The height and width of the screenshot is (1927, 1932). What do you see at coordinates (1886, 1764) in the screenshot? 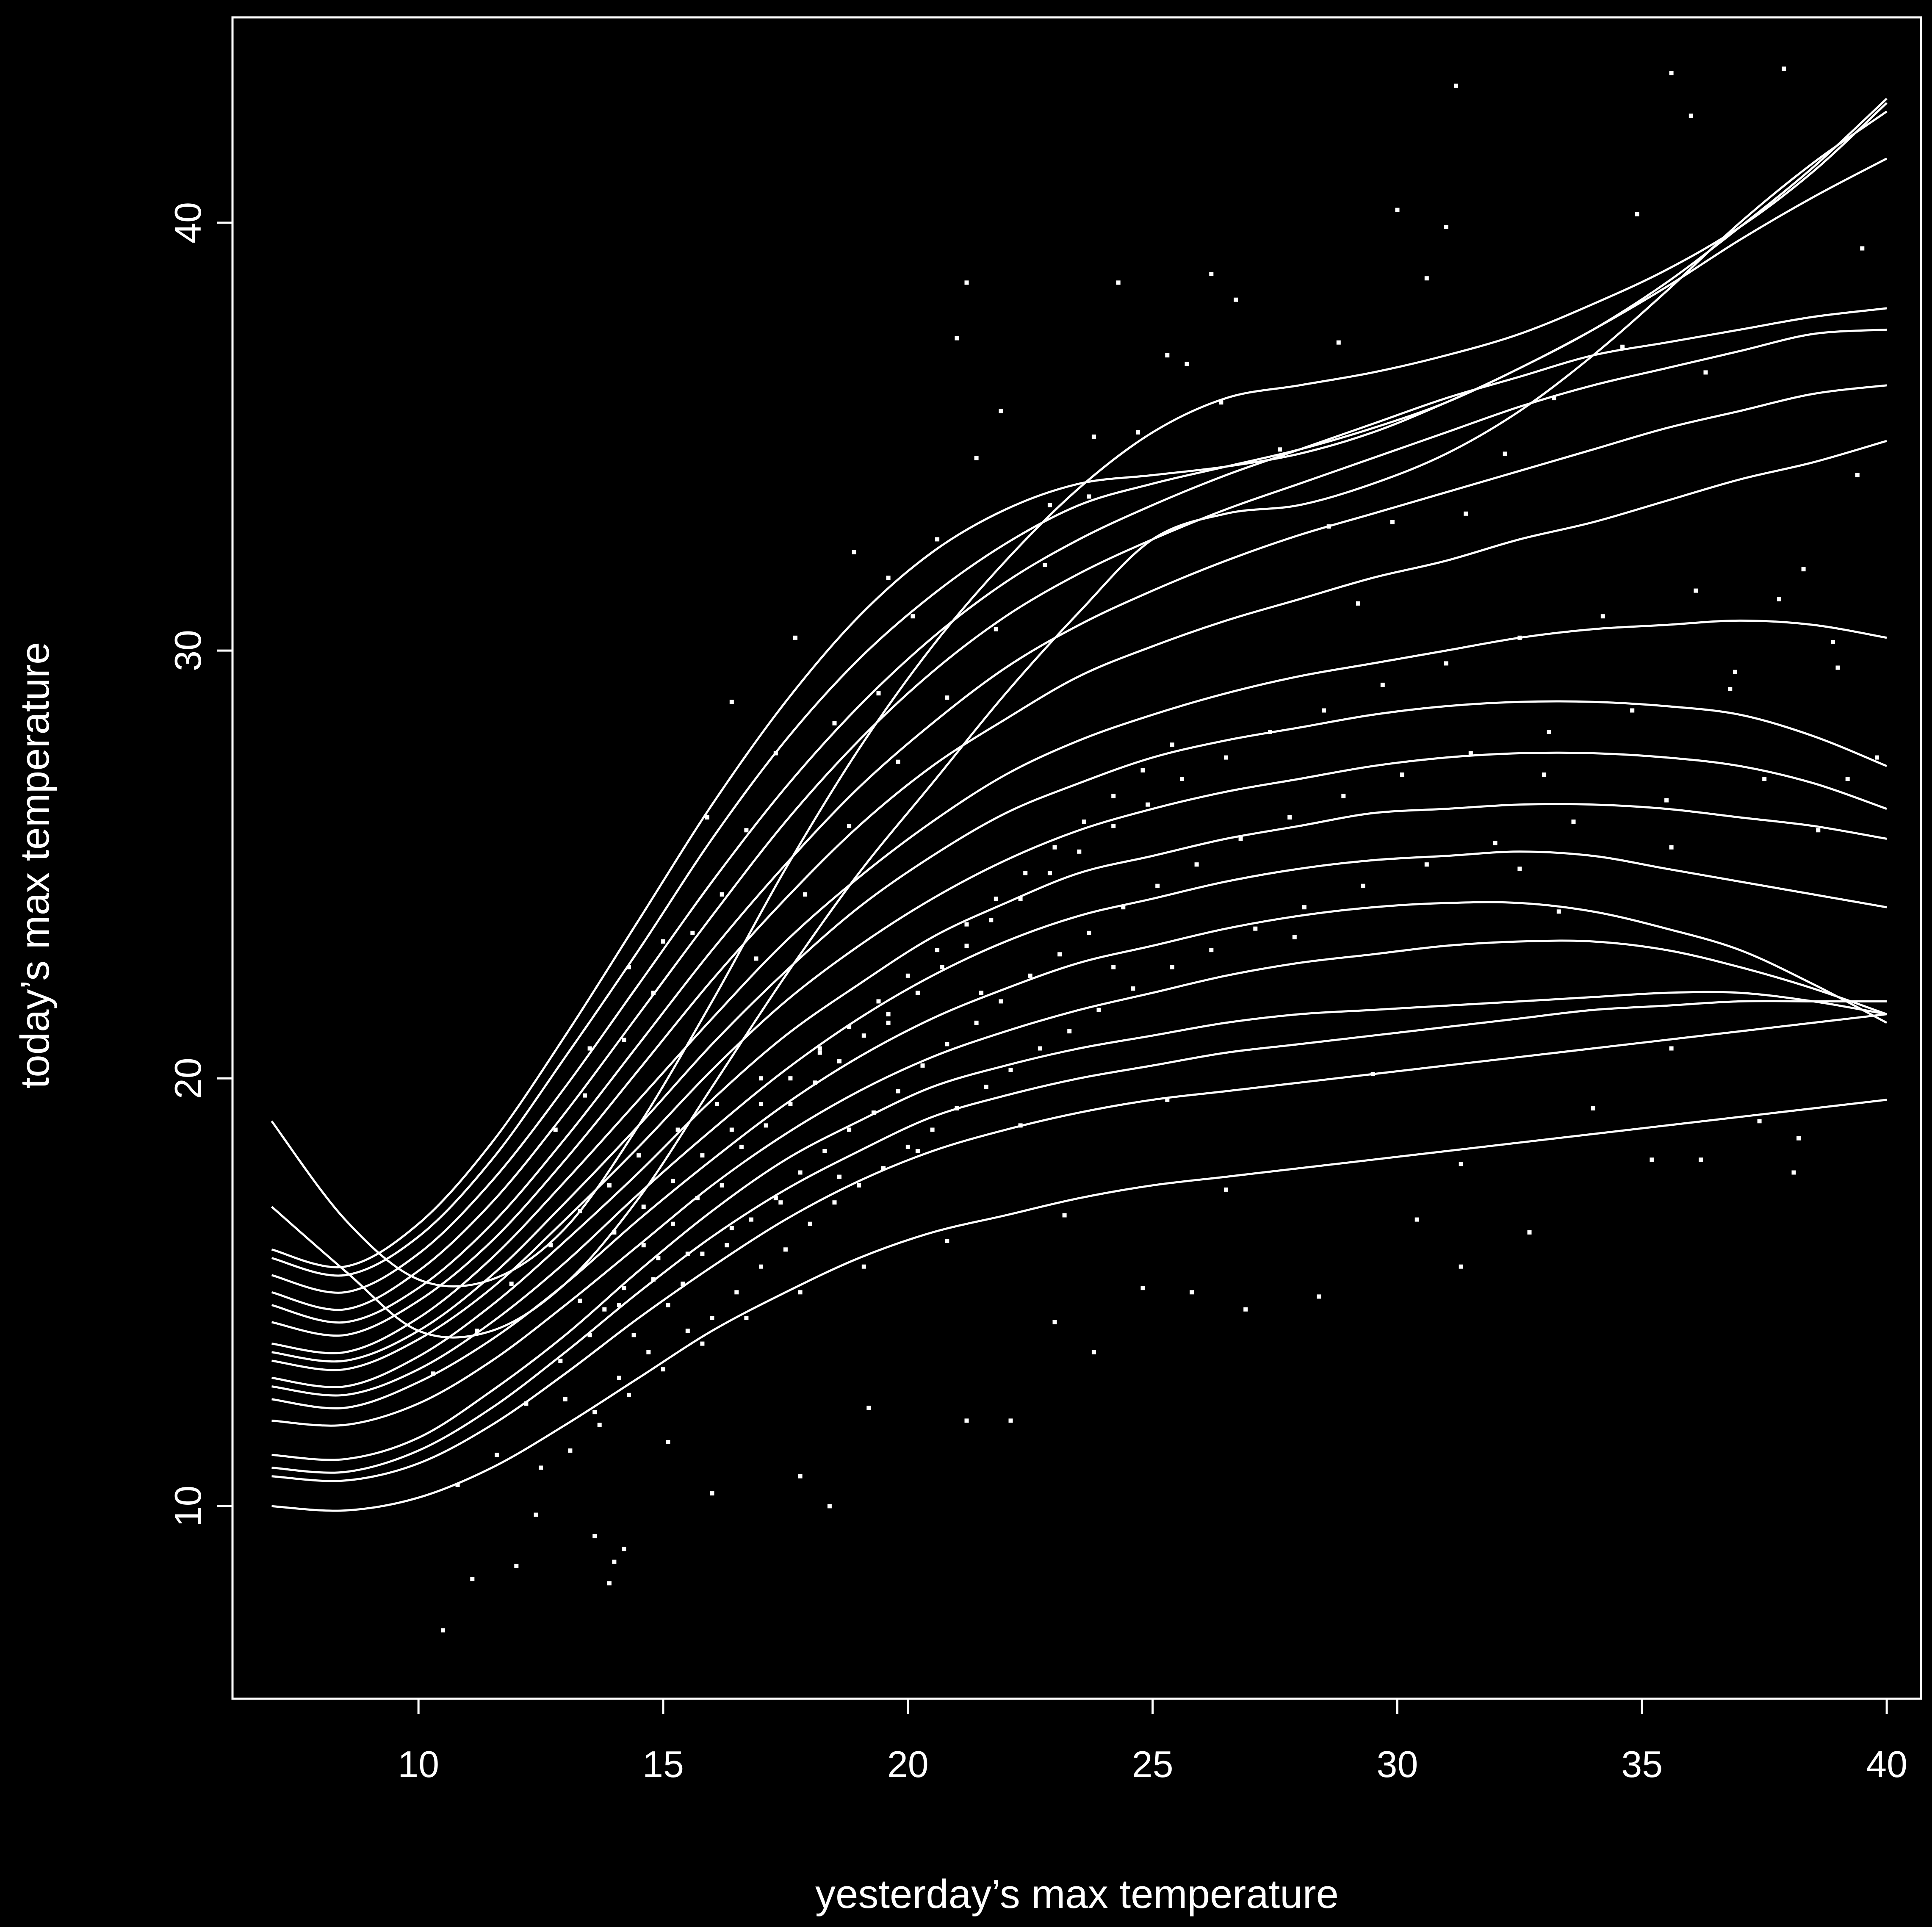
I see `x-tick-label: 40` at bounding box center [1886, 1764].